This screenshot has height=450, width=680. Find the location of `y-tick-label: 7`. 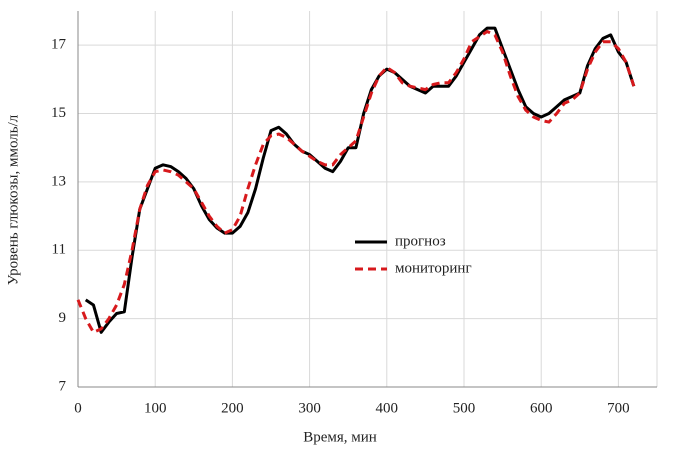

y-tick-label: 7 is located at coordinates (63, 386).